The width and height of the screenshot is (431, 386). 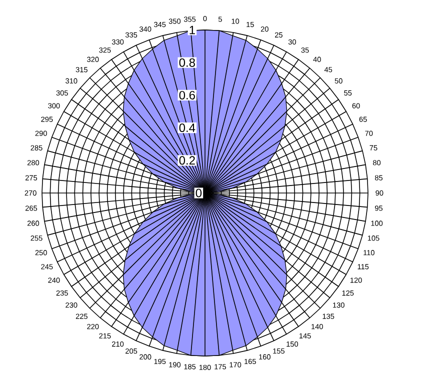 What do you see at coordinates (192, 30) in the screenshot?
I see `y-tick-label: 1` at bounding box center [192, 30].